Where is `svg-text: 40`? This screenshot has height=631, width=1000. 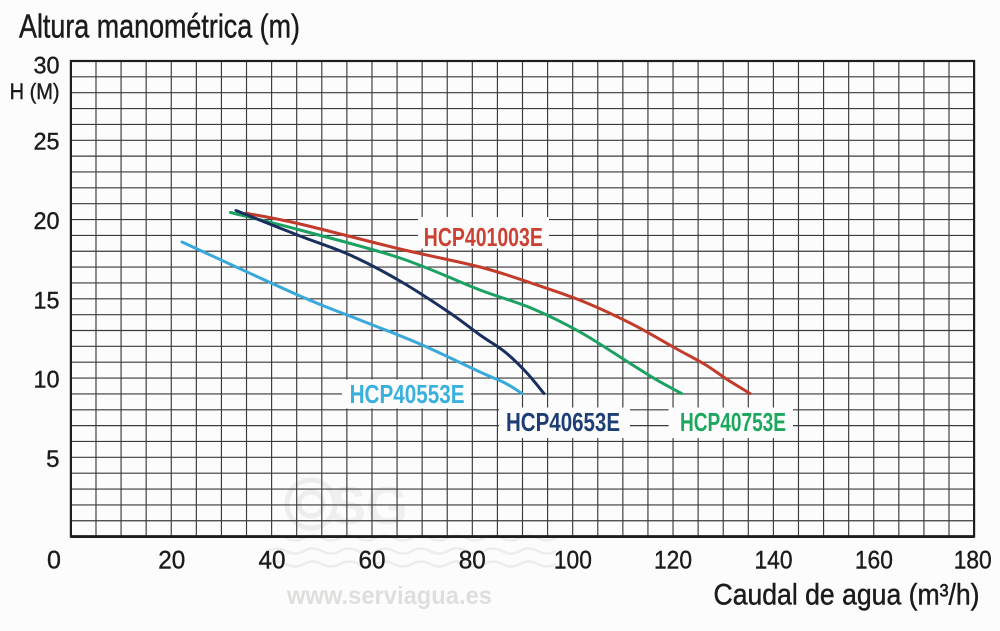
svg-text: 40 is located at coordinates (272, 561).